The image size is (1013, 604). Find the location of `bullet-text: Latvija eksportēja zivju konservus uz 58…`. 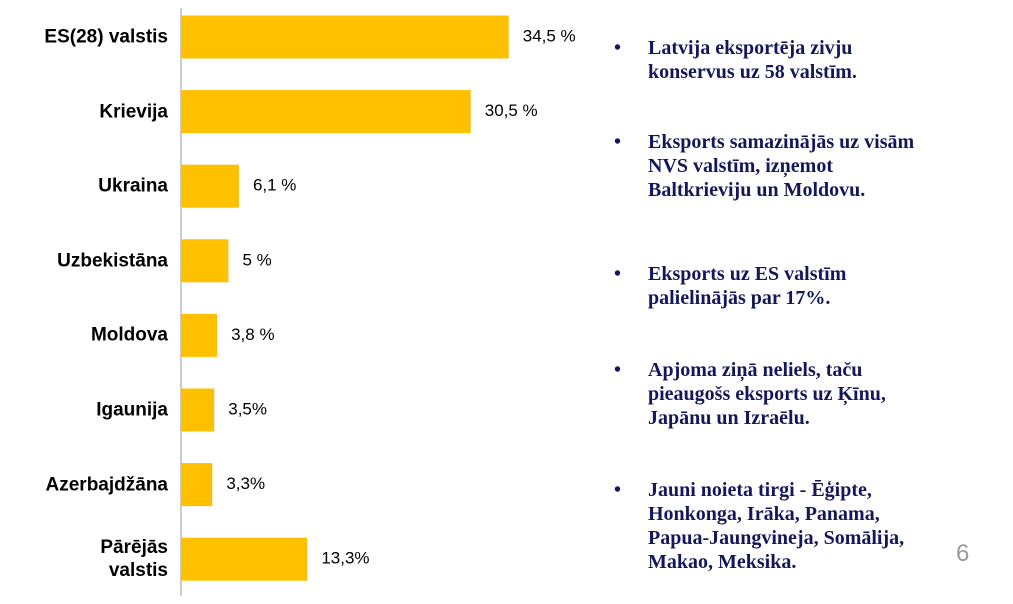

bullet-text: Latvija eksportēja zivju konservus uz 58… is located at coordinates (813, 60).